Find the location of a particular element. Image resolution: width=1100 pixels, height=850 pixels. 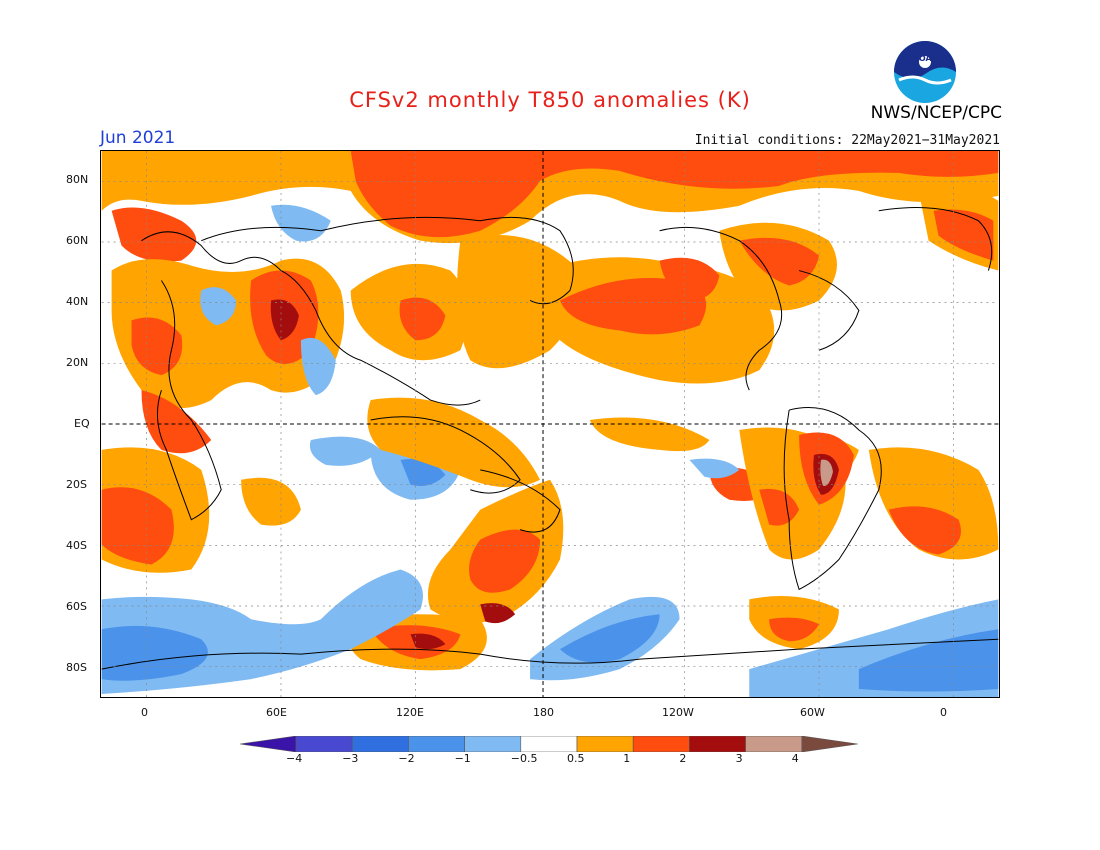

lat-label-40n: 40N is located at coordinates (77, 301).